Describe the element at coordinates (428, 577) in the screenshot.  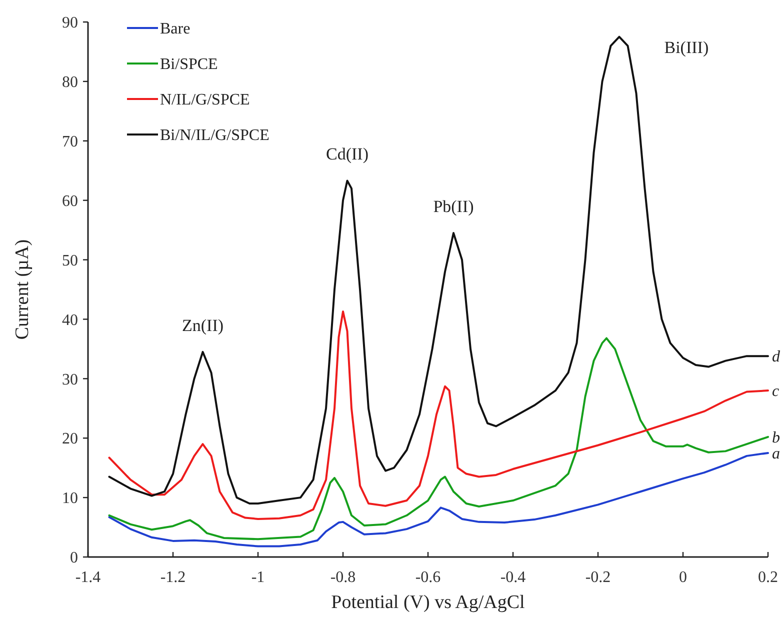
I see `x-tick-label: -0.6` at that location.